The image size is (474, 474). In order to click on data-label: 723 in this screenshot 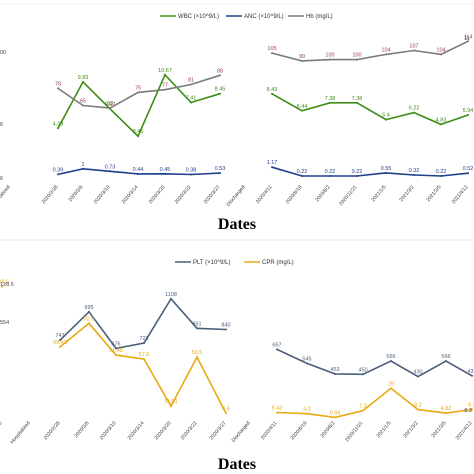, I will do `click(143, 339)`.